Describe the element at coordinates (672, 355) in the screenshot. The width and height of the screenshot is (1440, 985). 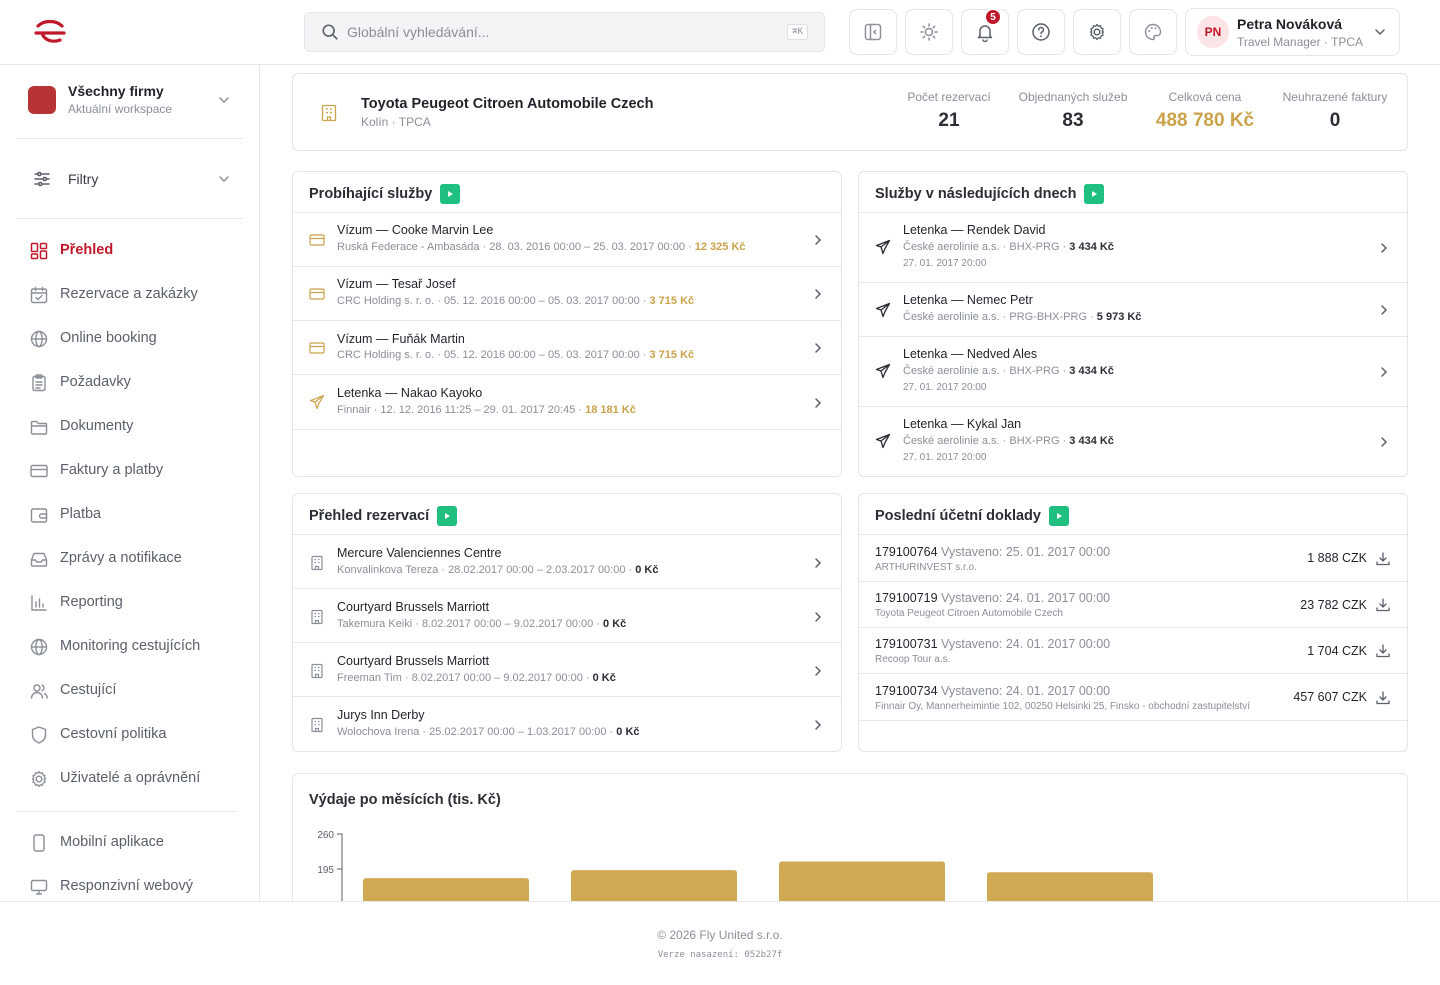
I see `item-price: 3 715 Kč` at that location.